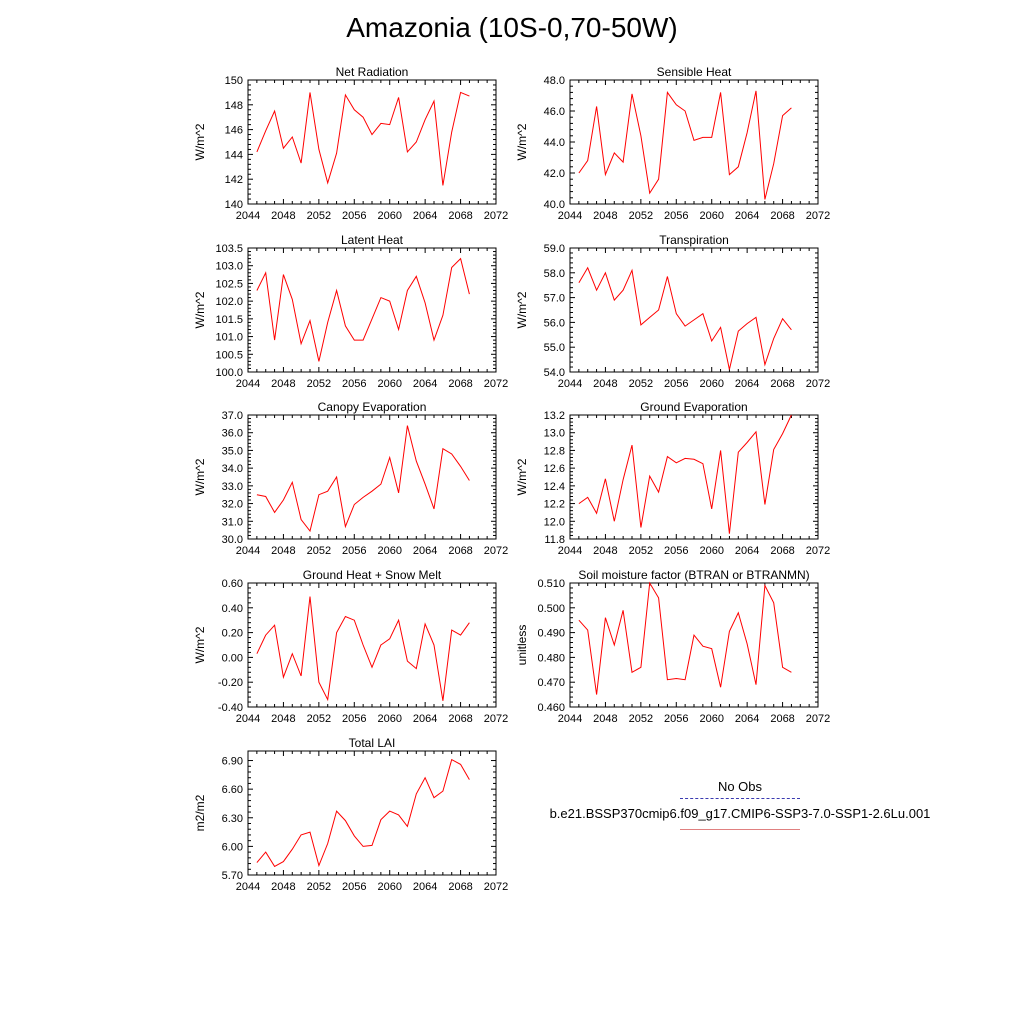  I want to click on y-tick-label: 101.5, so click(229, 320).